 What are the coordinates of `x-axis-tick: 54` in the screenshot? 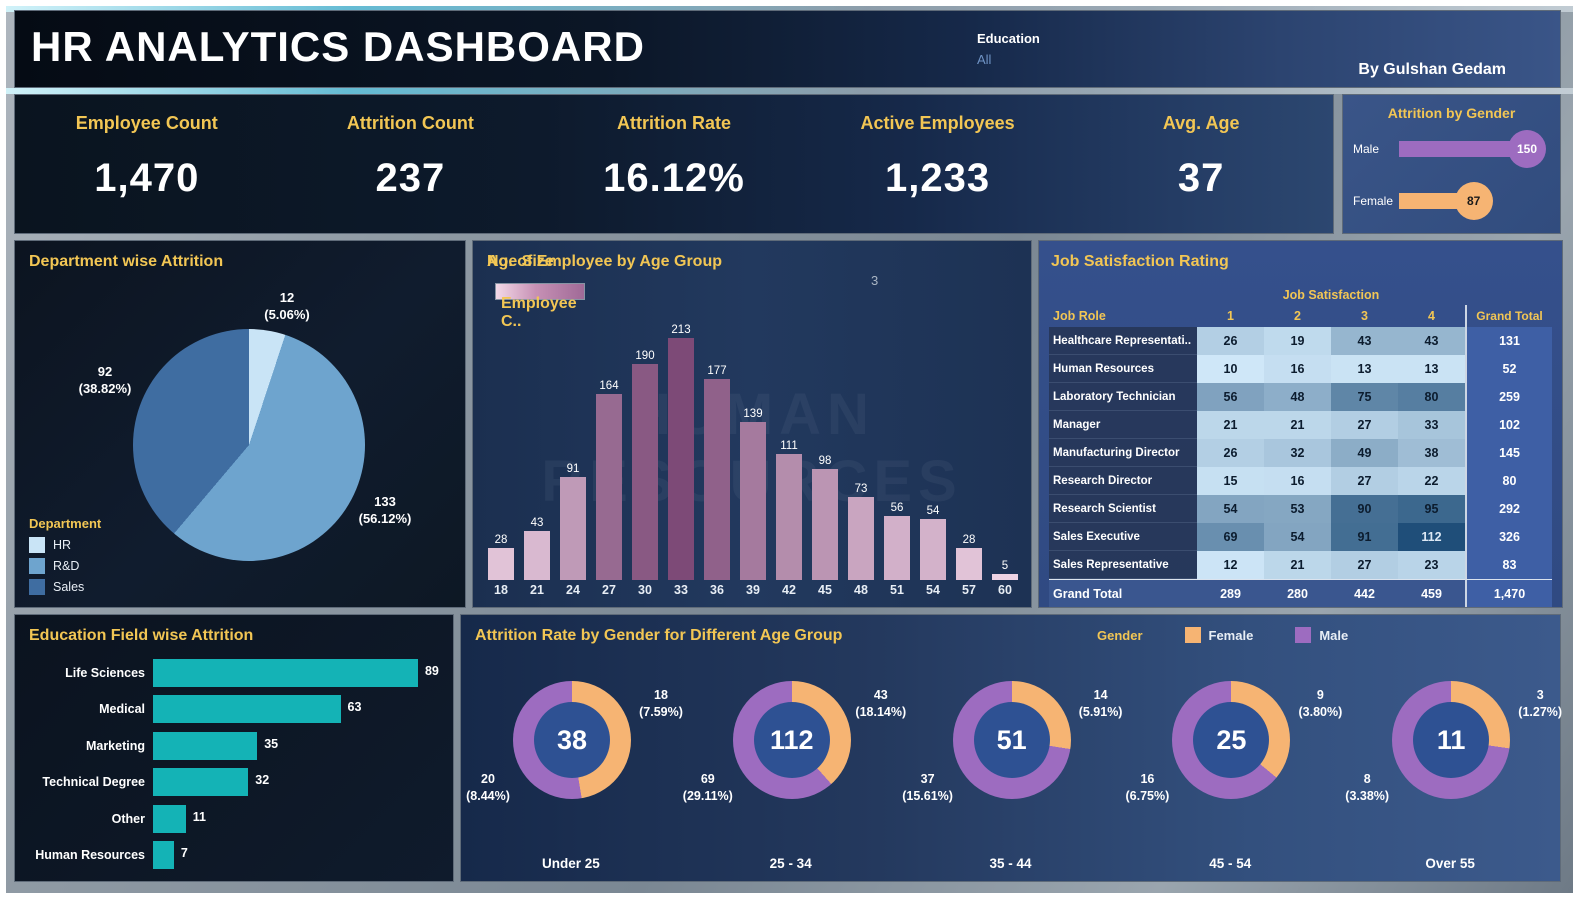 It's located at (933, 590).